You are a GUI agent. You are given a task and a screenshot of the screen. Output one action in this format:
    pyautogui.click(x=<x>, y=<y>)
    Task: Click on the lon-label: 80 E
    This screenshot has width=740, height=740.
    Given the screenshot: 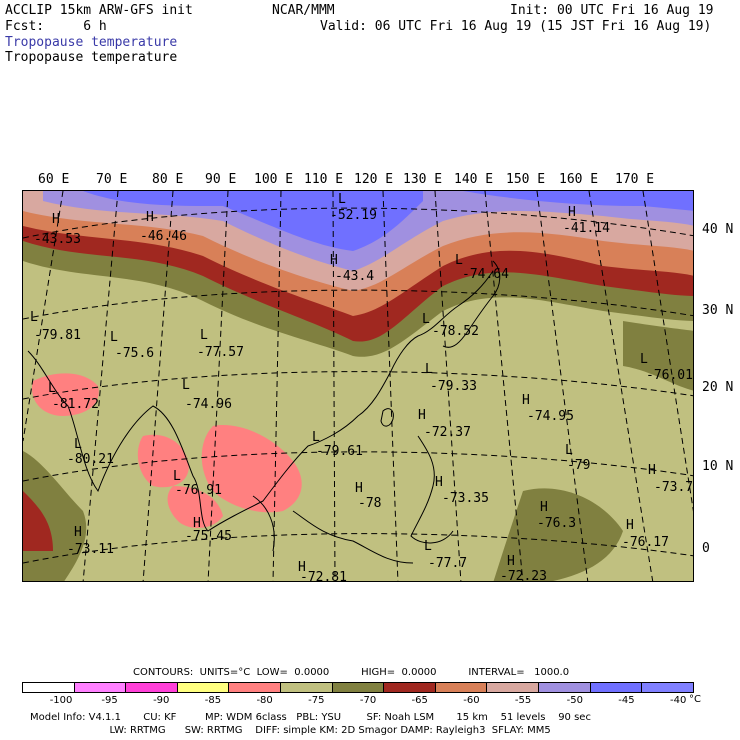 What is the action you would take?
    pyautogui.click(x=168, y=179)
    